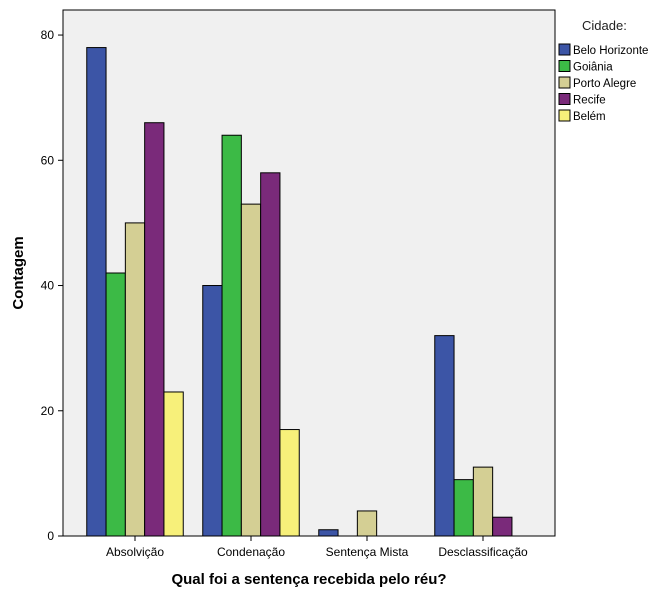  I want to click on x-tick-label: Desclassificação, so click(483, 552).